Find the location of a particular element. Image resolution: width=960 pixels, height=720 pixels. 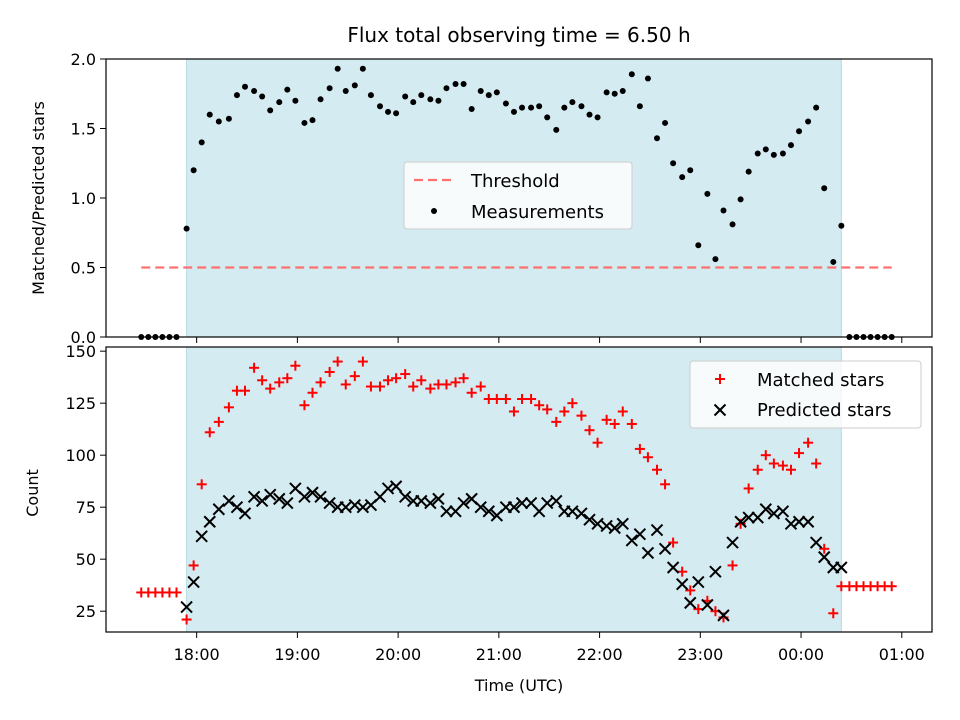

legend-predicted-label: Predicted stars is located at coordinates (824, 410).